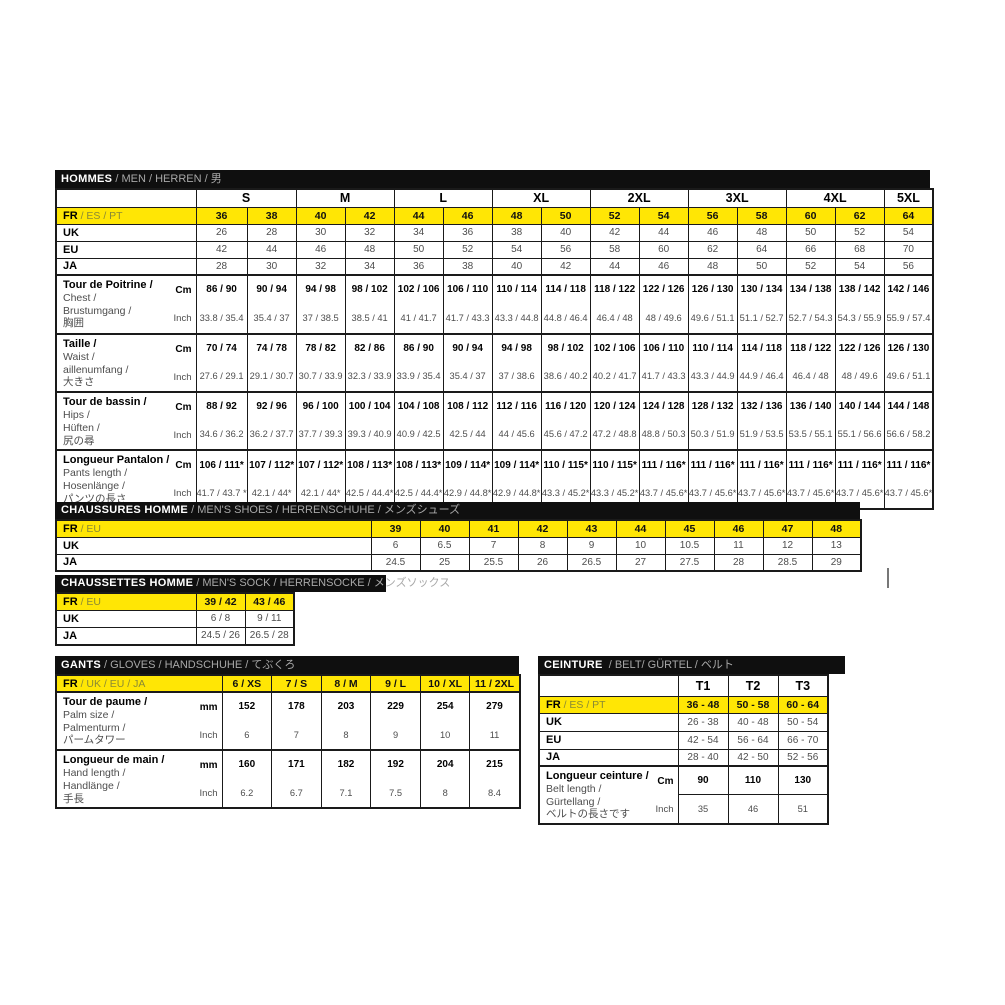  What do you see at coordinates (542, 545) in the screenshot?
I see `size-value-cell: 8` at bounding box center [542, 545].